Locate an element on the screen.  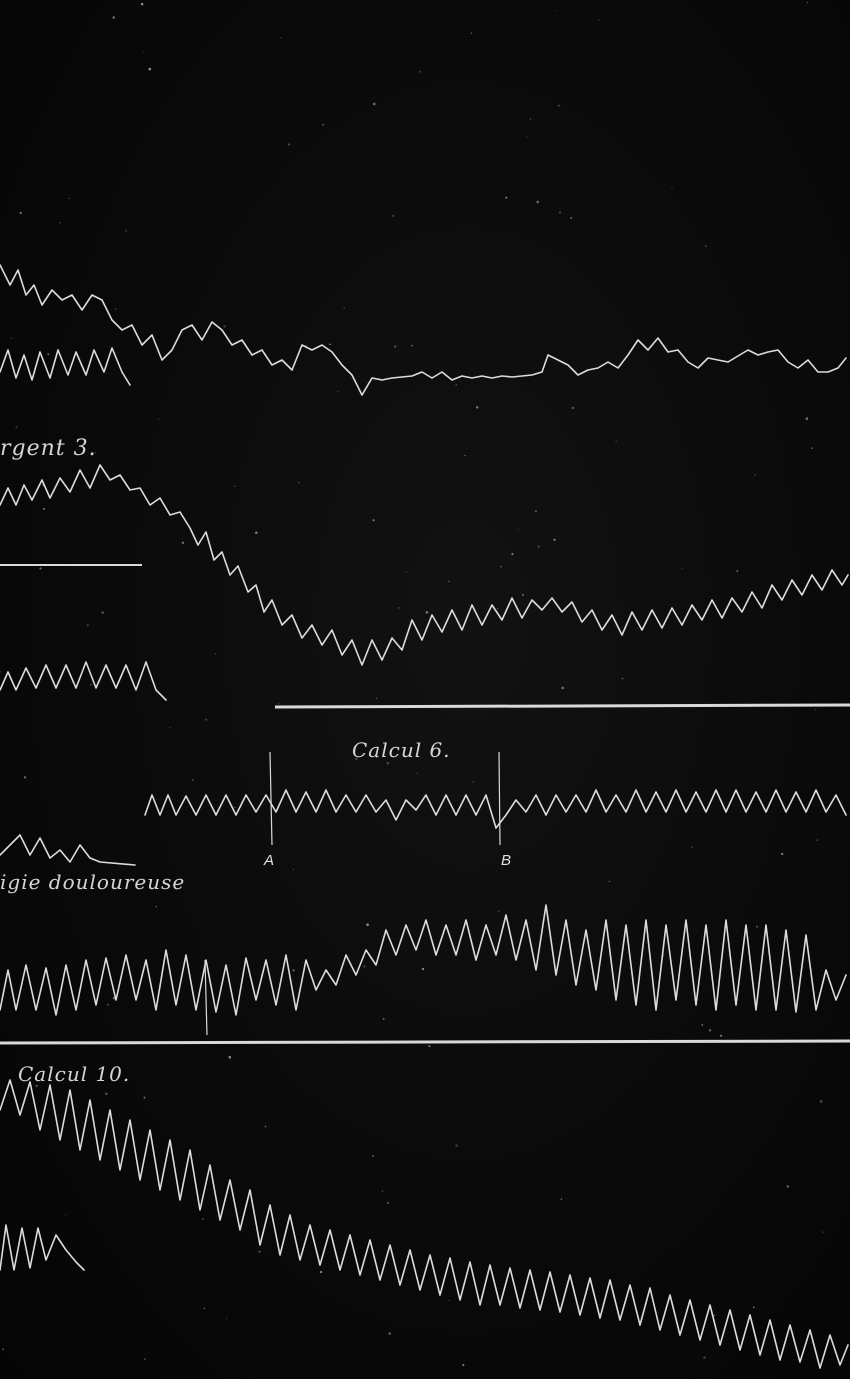
label-calcul-6: Calcul 6. is located at coordinates (401, 750).